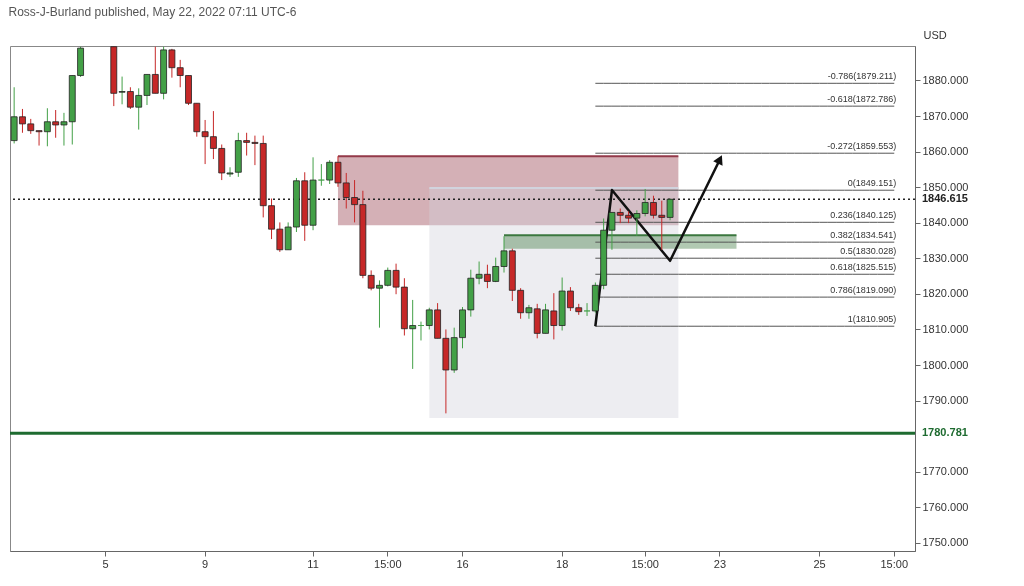 Image resolution: width=1024 pixels, height=586 pixels. What do you see at coordinates (872, 319) in the screenshot?
I see `series-label: 1(1810.905)` at bounding box center [872, 319].